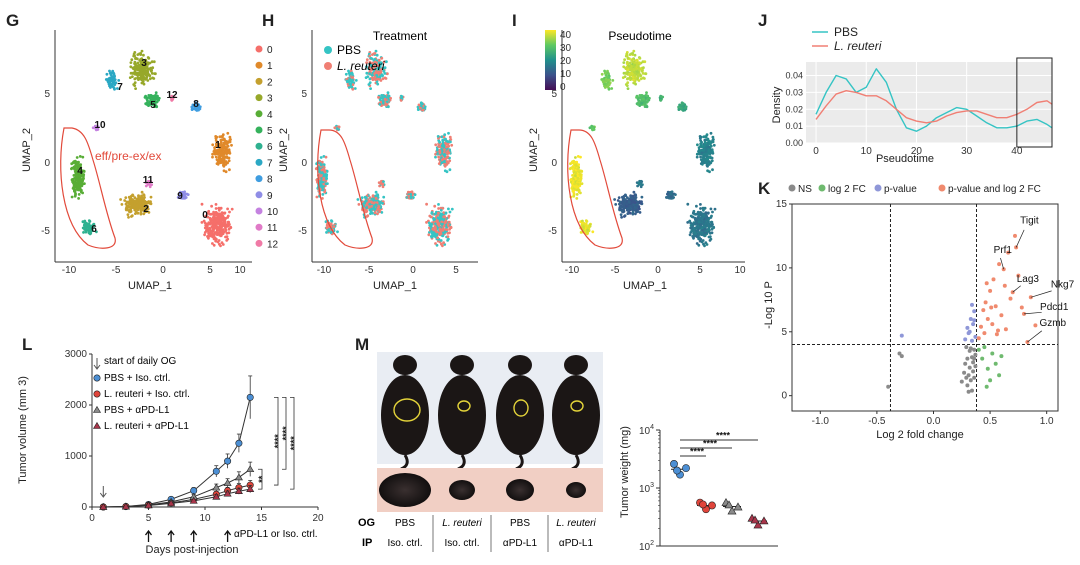  What do you see at coordinates (384, 148) in the screenshot?
I see `umap-treatment-plot` at bounding box center [384, 148].